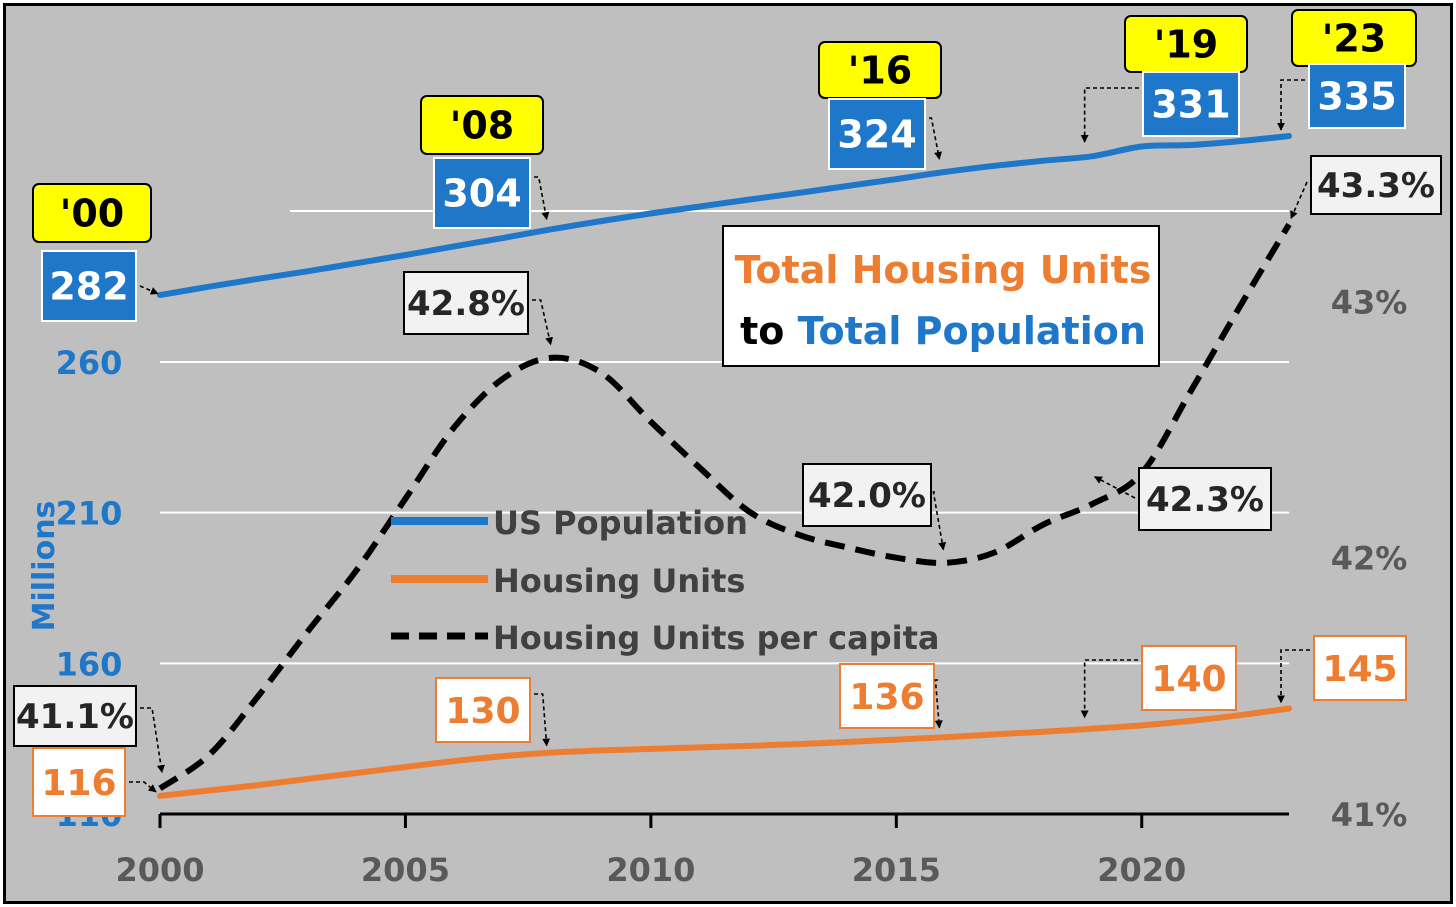 Image resolution: width=1456 pixels, height=907 pixels. Describe the element at coordinates (89, 363) in the screenshot. I see `y-left-tick-label: 260` at that location.